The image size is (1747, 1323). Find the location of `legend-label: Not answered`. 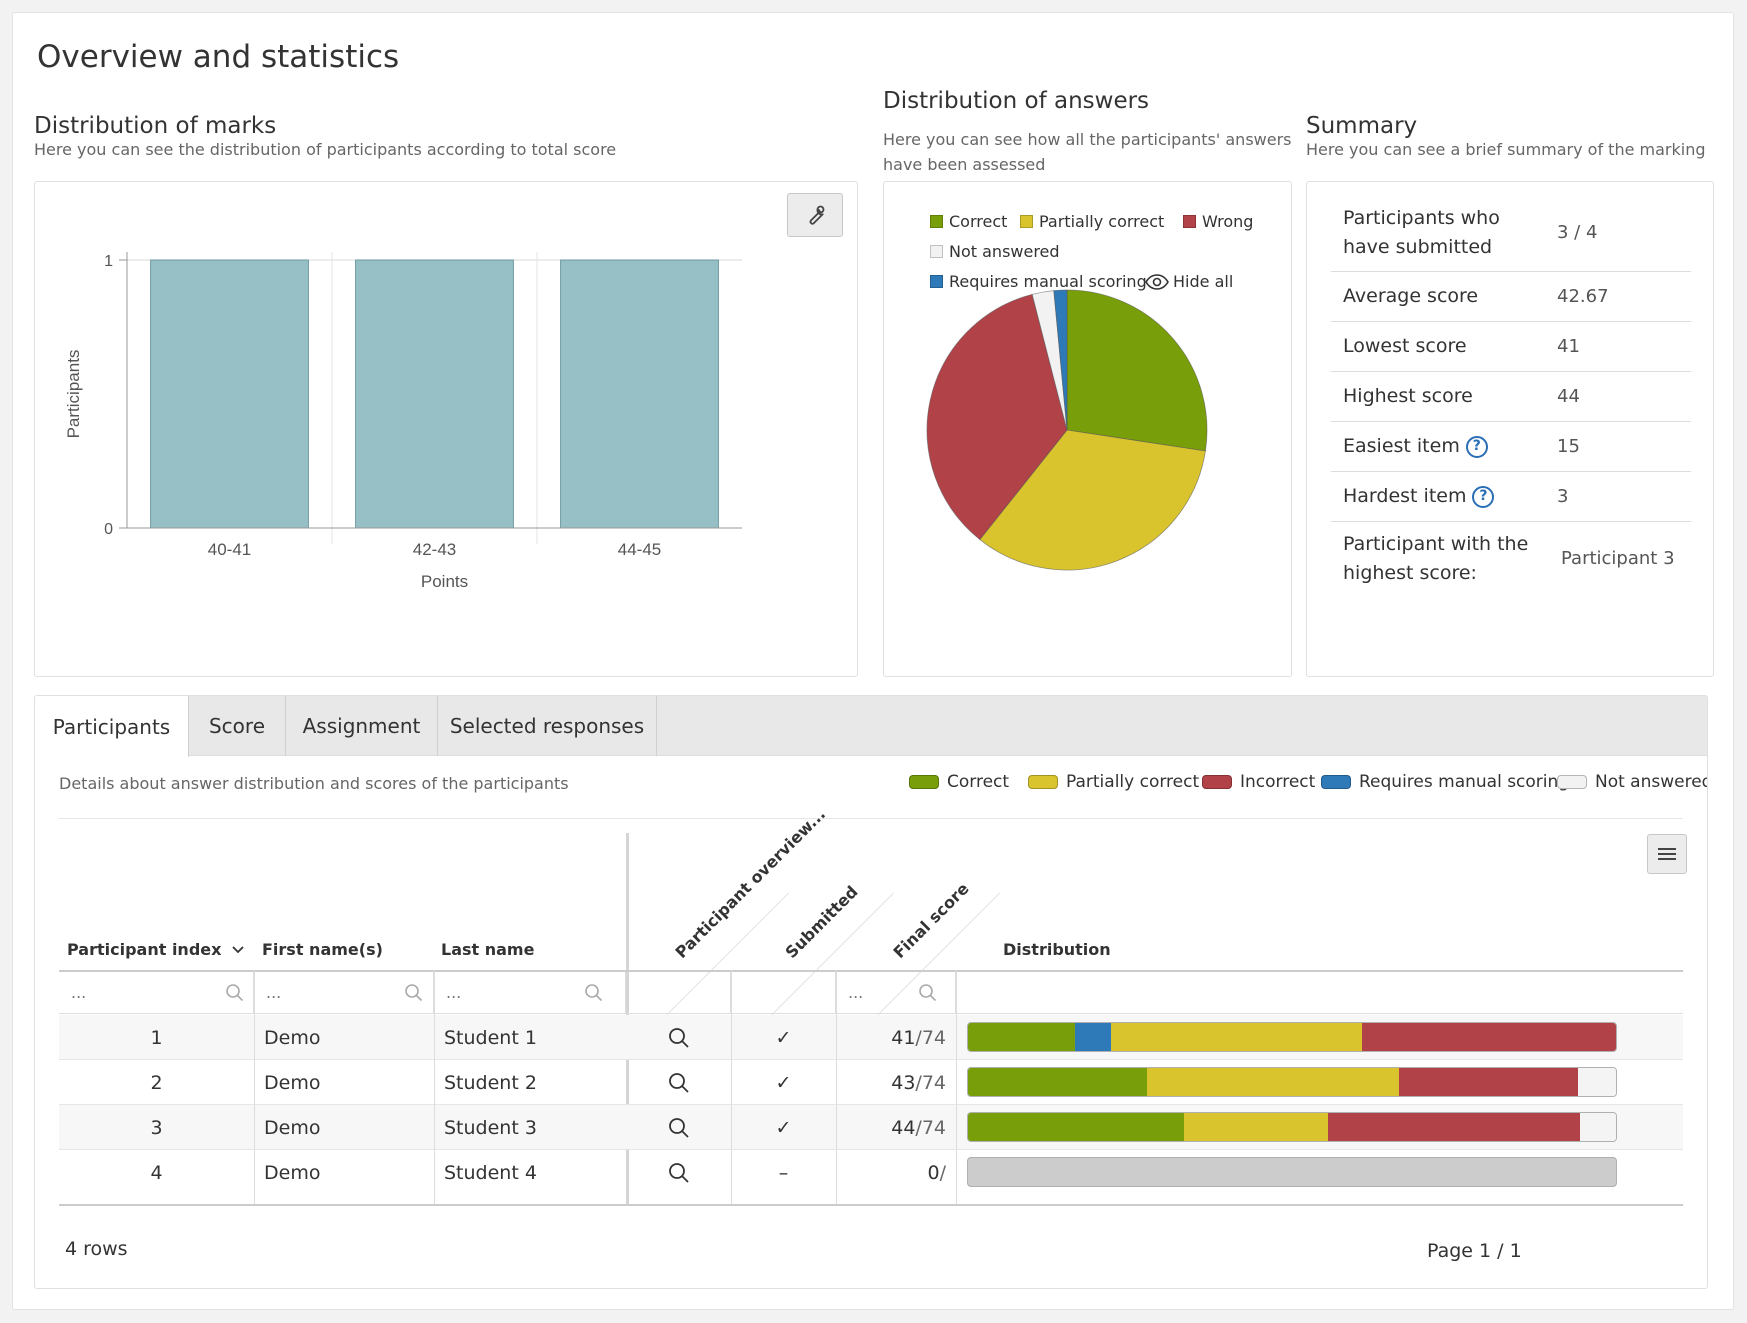

legend-label: Not answered is located at coordinates (1651, 782).